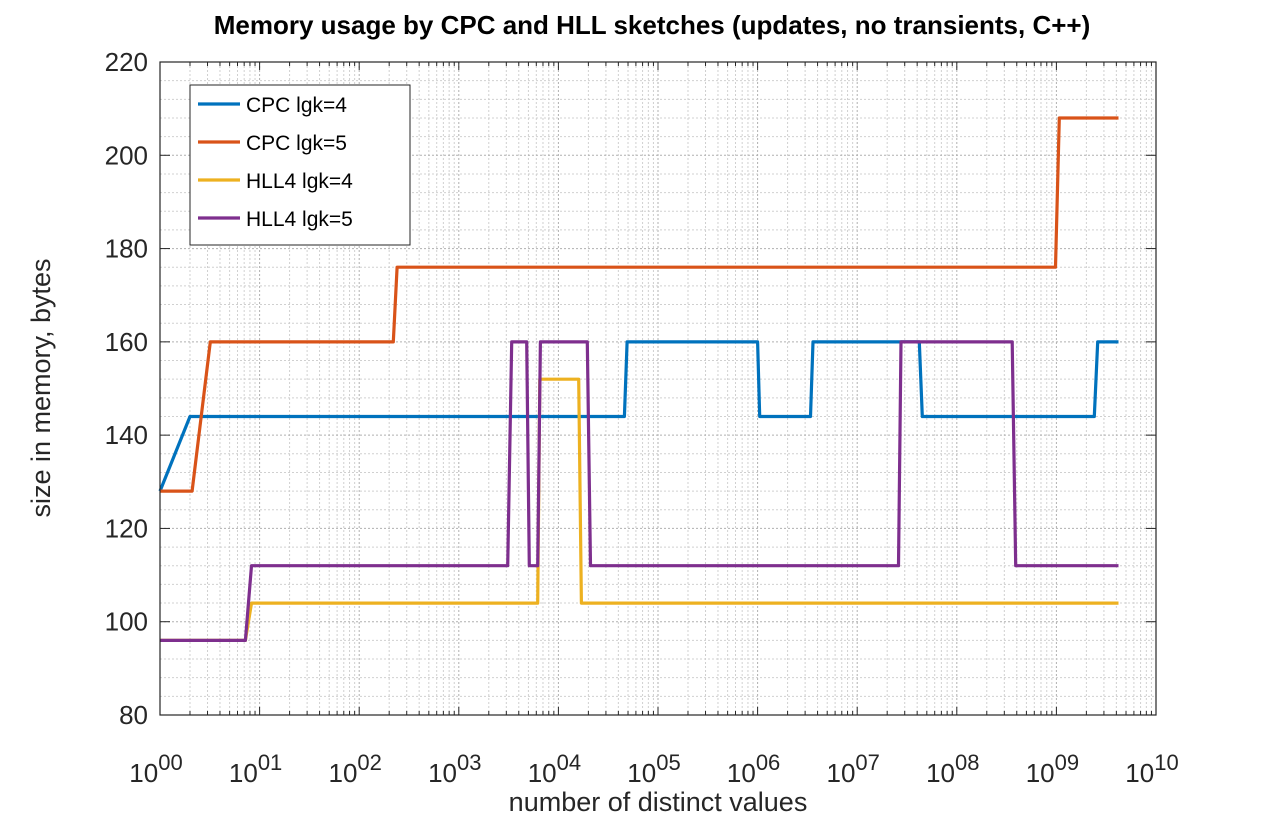 The height and width of the screenshot is (818, 1276). What do you see at coordinates (126, 435) in the screenshot?
I see `y-tick-label: 140` at bounding box center [126, 435].